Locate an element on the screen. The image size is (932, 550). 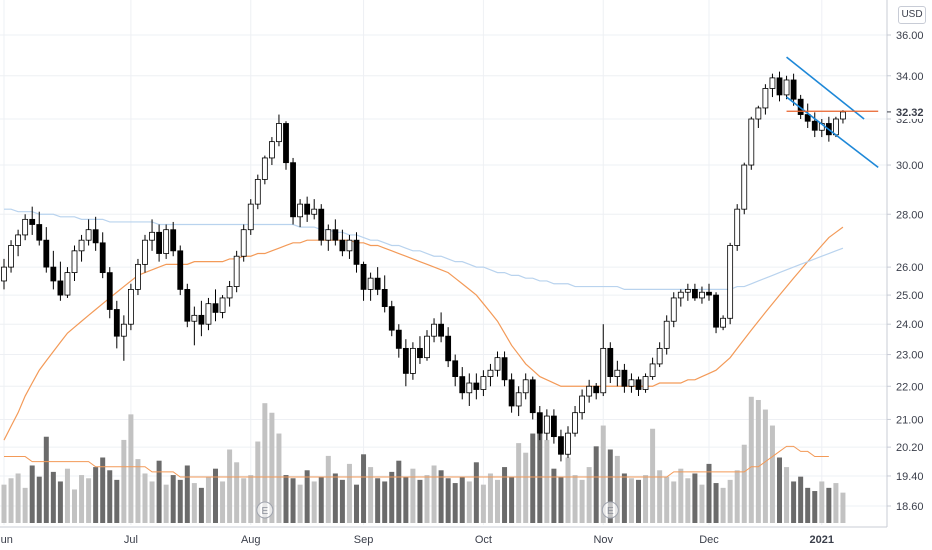
time-axis: Jun Jul Aug Sep Oct Nov Dec 2021 is located at coordinates (466, 538).